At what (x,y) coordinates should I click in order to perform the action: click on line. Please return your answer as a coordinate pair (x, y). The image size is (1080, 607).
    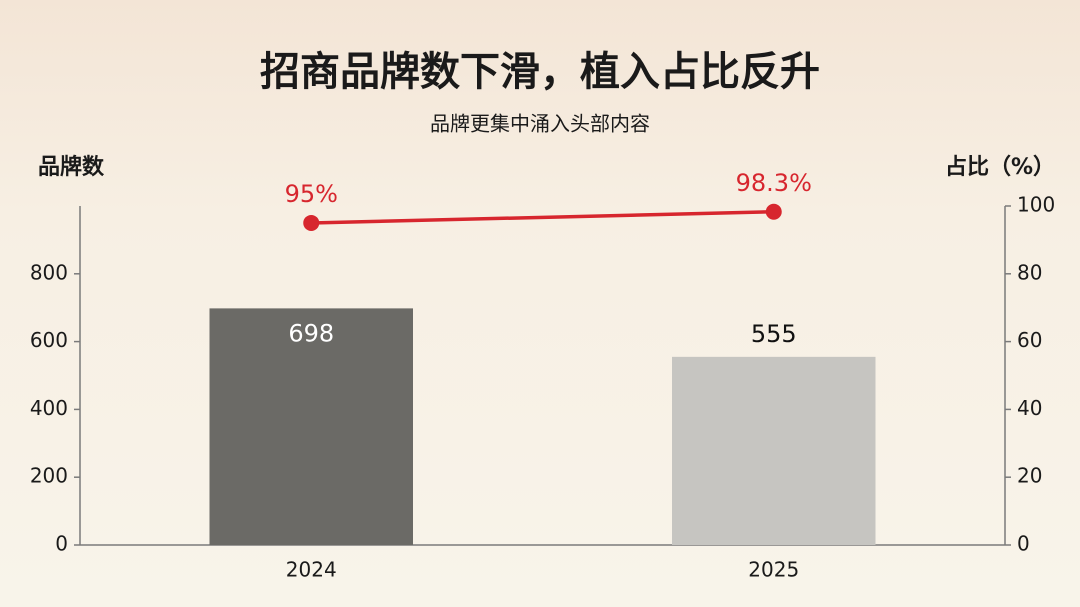
    Looking at the image, I should click on (542, 217).